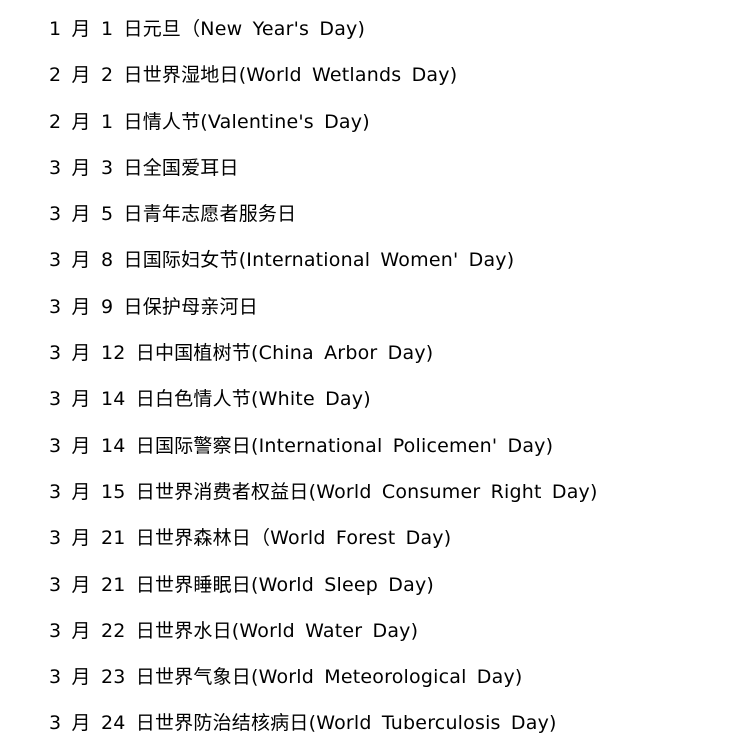 Image resolution: width=741 pixels, height=753 pixels. Describe the element at coordinates (144, 167) in the screenshot. I see `holiday-entry: 3 月 3 日全国爱耳日` at that location.